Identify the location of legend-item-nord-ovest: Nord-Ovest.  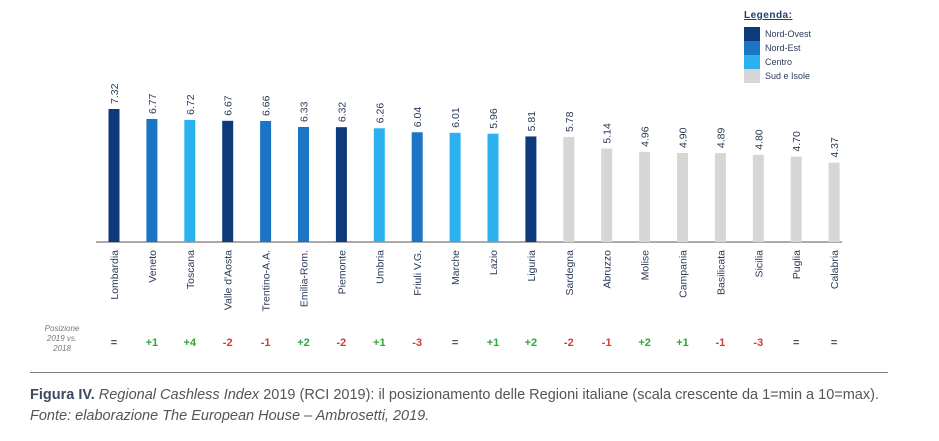
(799, 34).